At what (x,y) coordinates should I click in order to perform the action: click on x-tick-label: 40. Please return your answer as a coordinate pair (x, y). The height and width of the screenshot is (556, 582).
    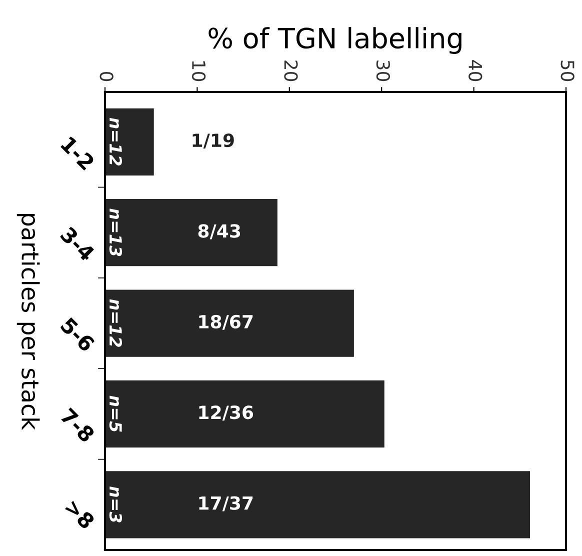
    Looking at the image, I should click on (475, 71).